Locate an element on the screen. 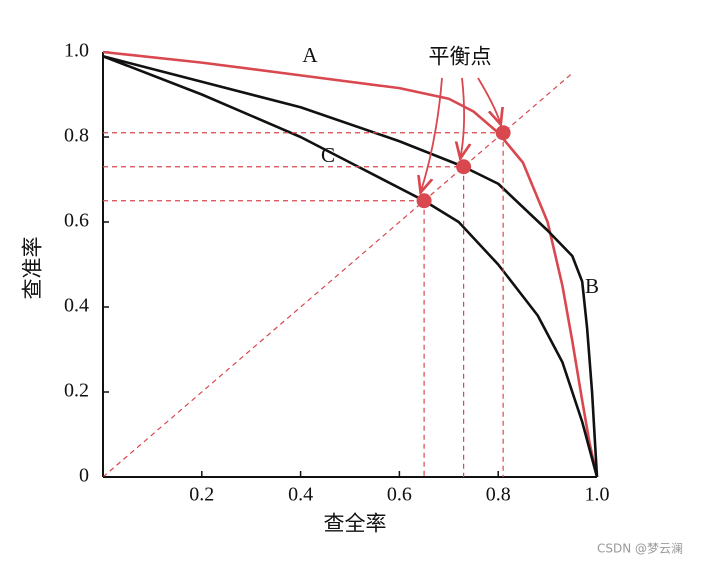  x-tick-label: 0.6 is located at coordinates (399, 495).